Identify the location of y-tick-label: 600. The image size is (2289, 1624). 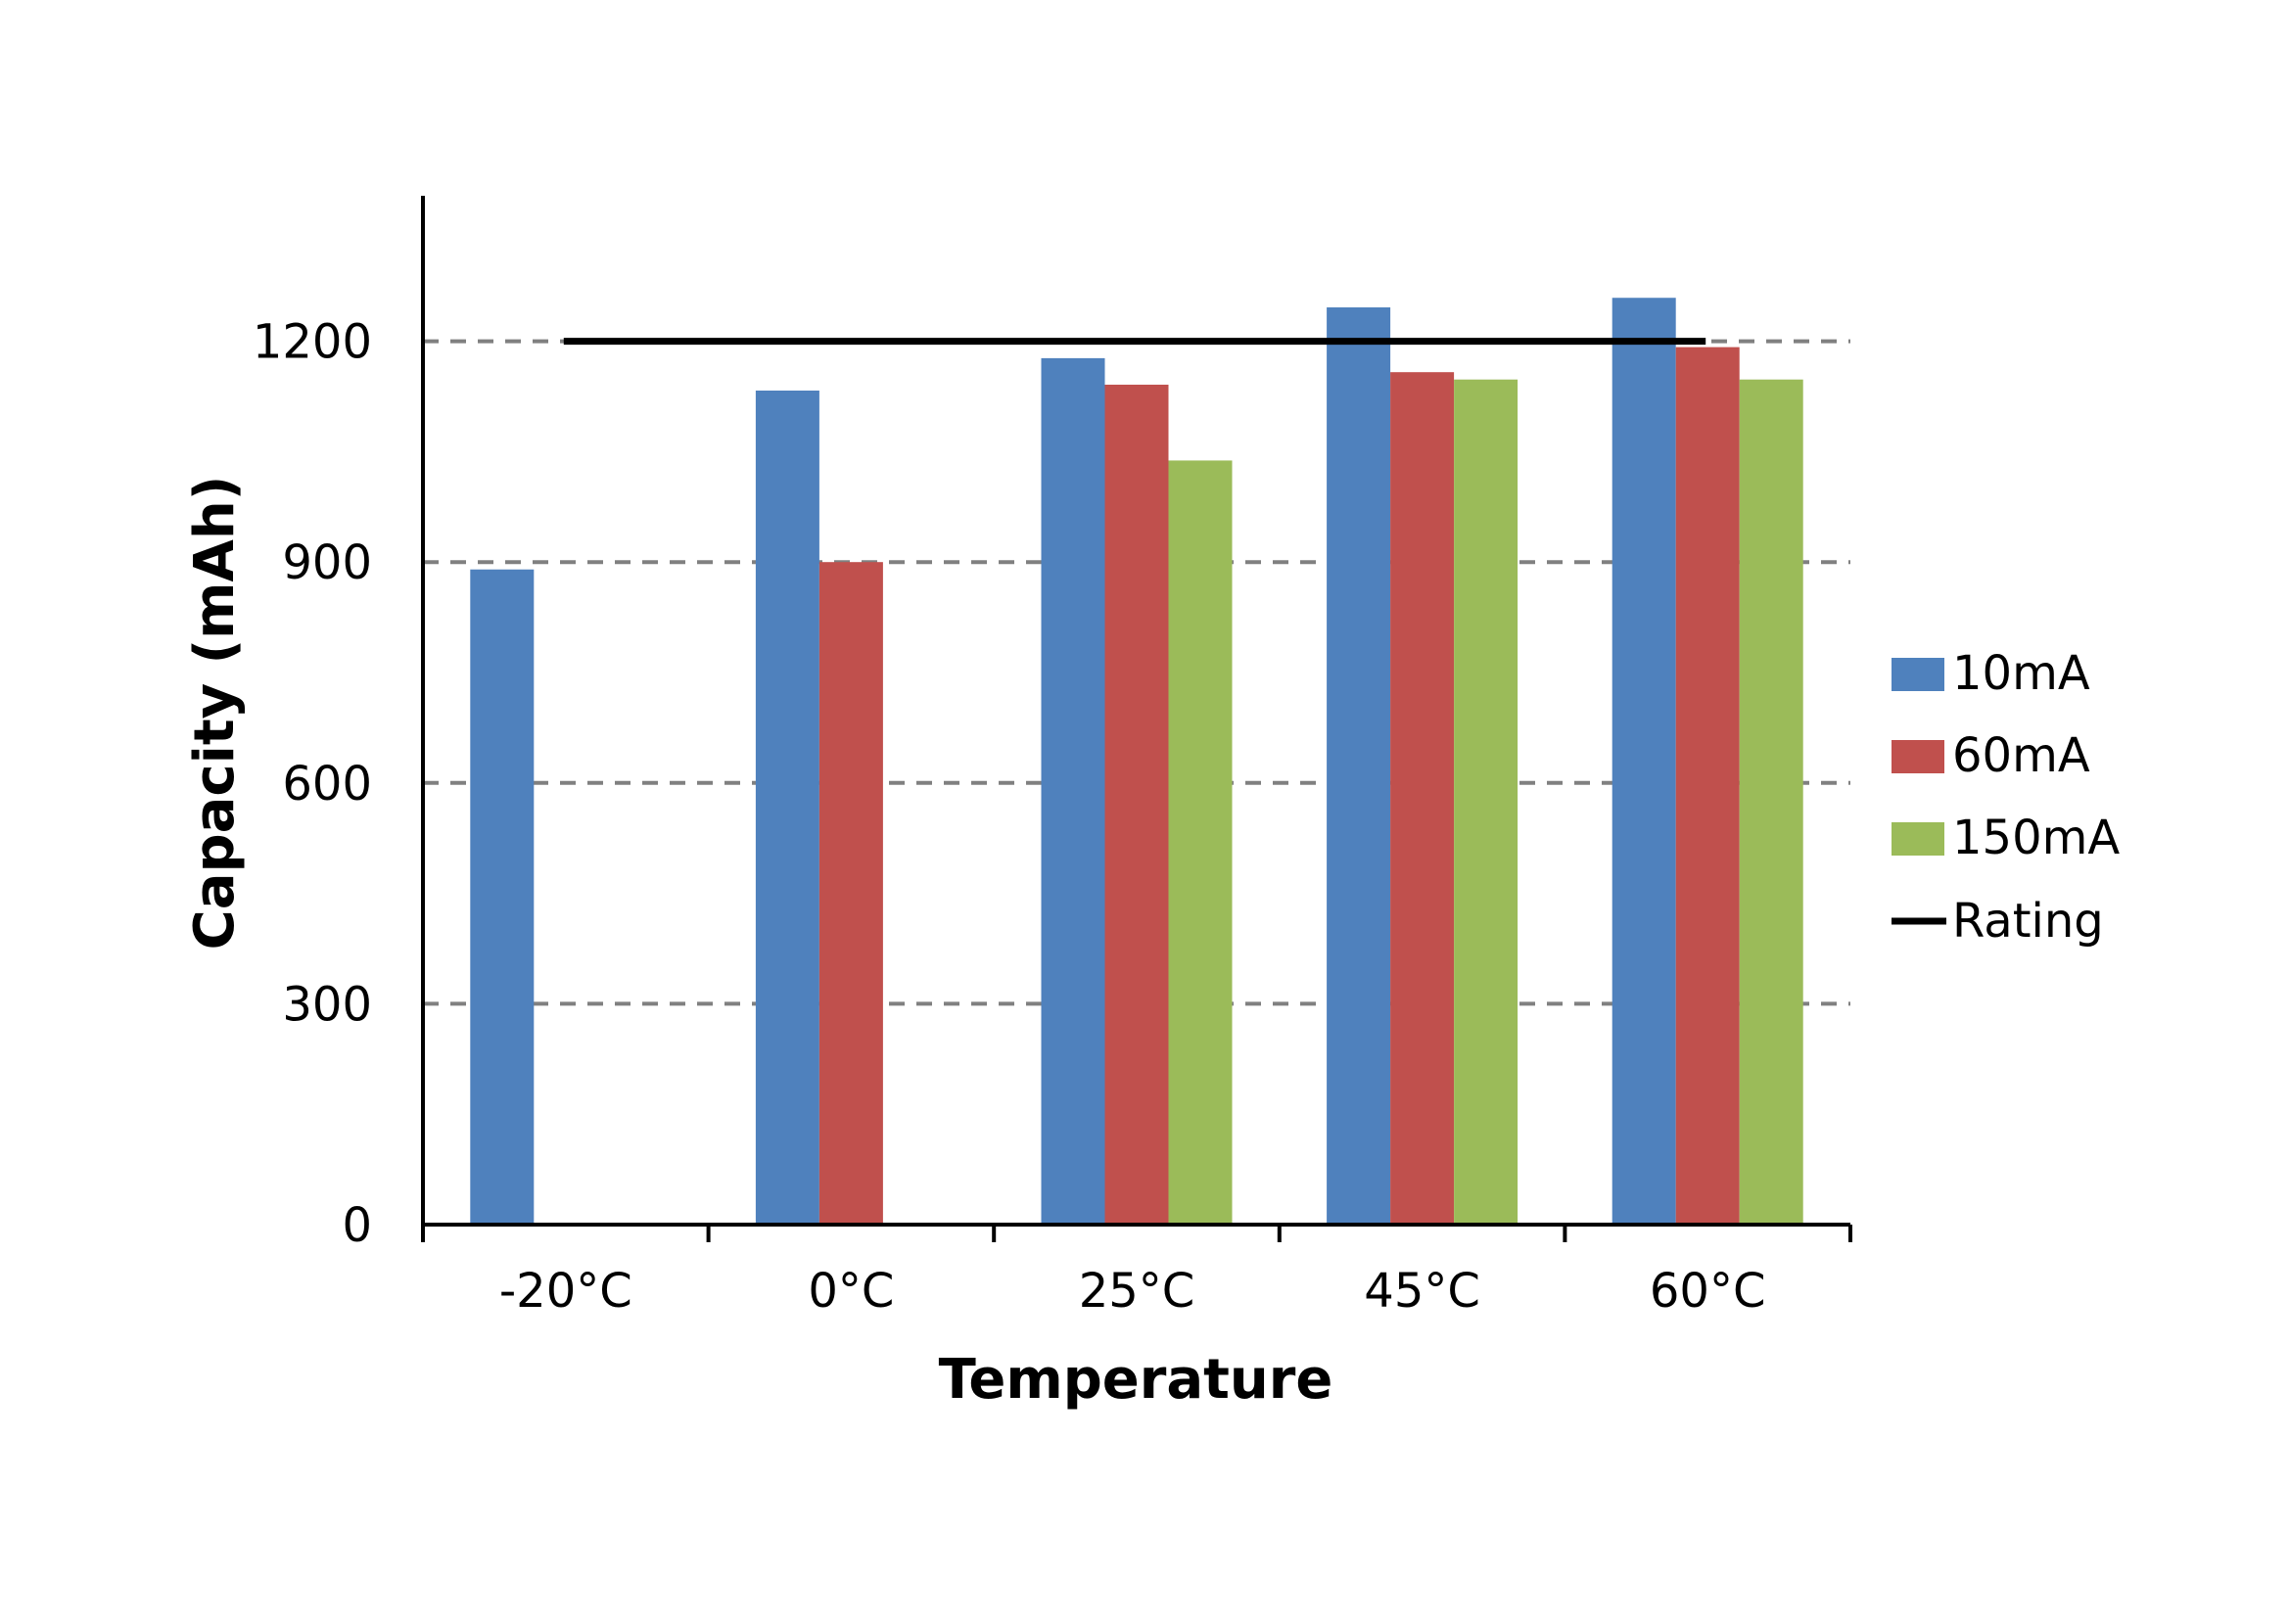
(327, 784).